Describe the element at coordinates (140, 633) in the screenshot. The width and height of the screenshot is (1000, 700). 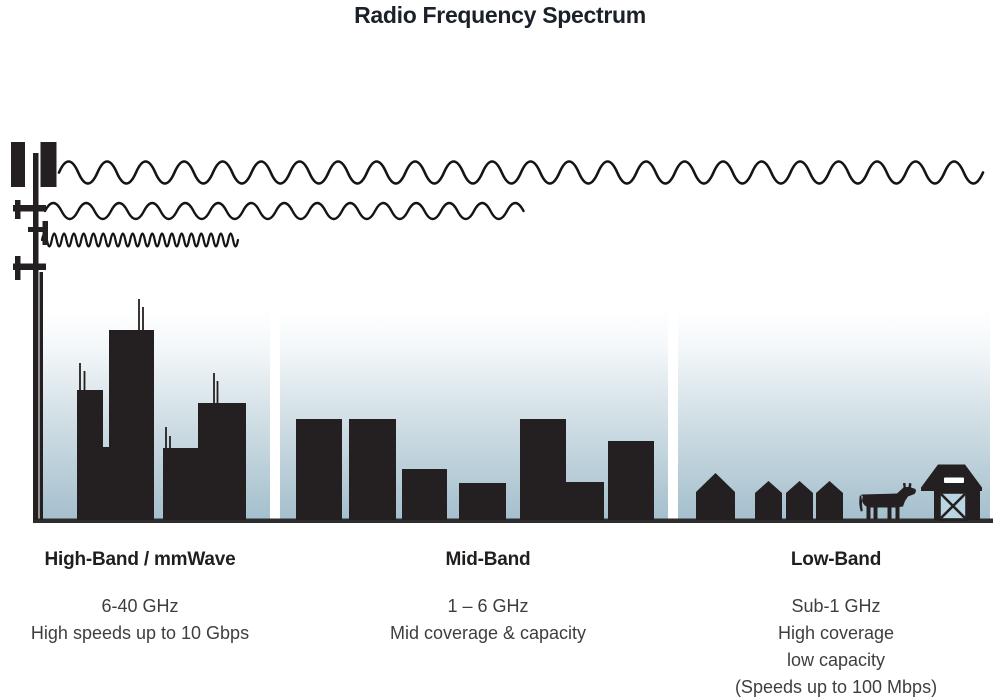
I see `high-band-description: High speeds up to 10 Gbps` at that location.